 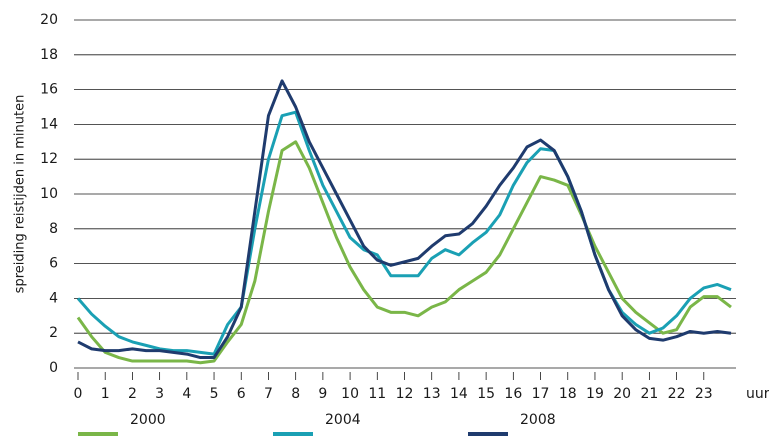 What do you see at coordinates (350, 394) in the screenshot?
I see `x-tick-label: 10` at bounding box center [350, 394].